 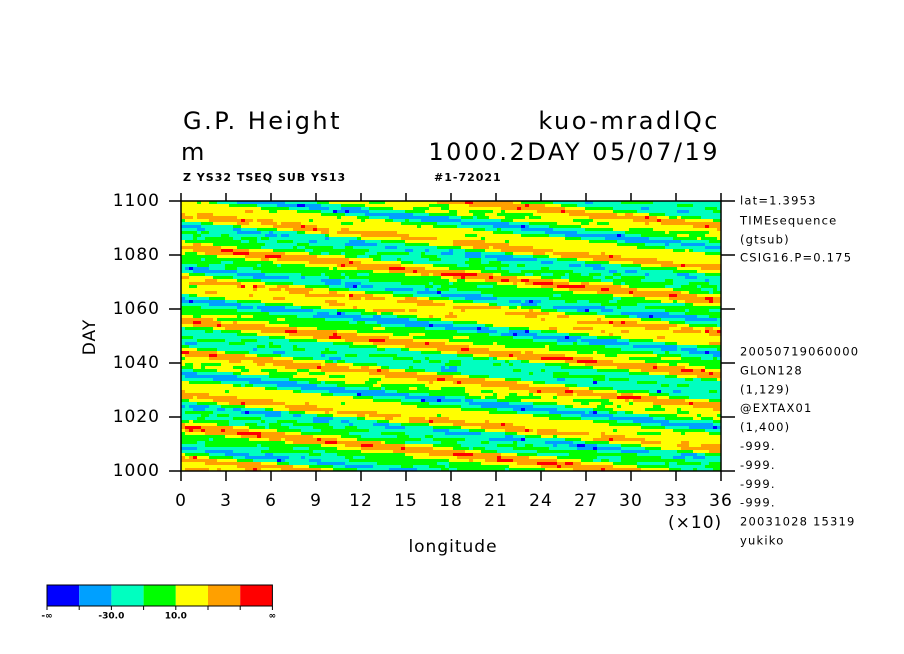 I want to click on colorbar-swatch, so click(x=191, y=595).